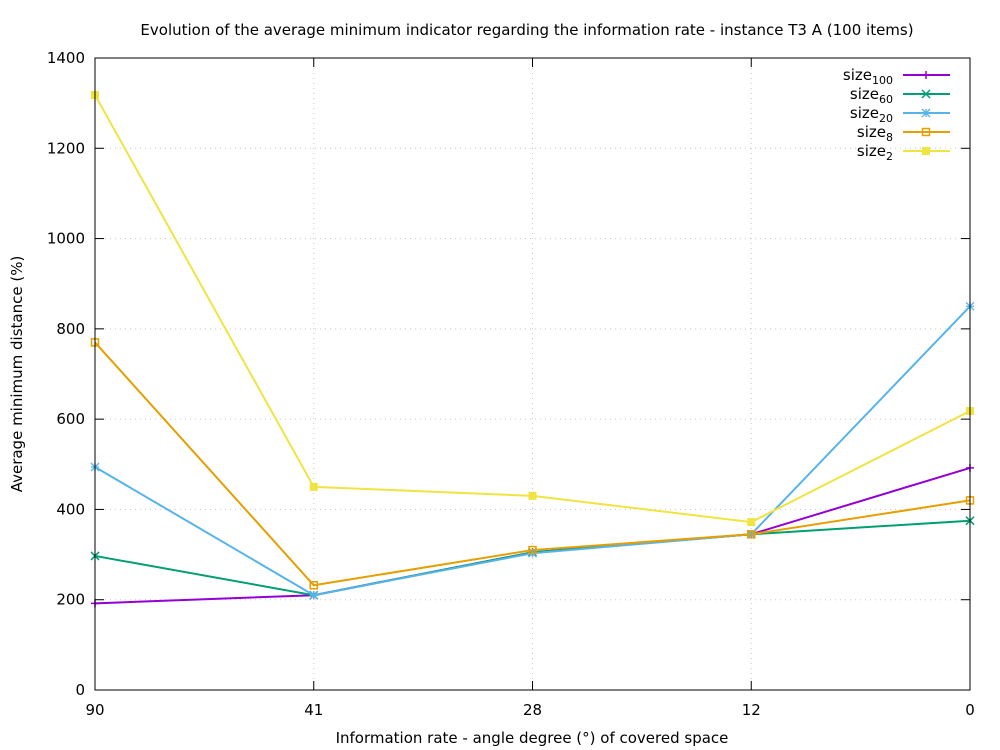  I want to click on y-tick-label: 200, so click(70, 600).